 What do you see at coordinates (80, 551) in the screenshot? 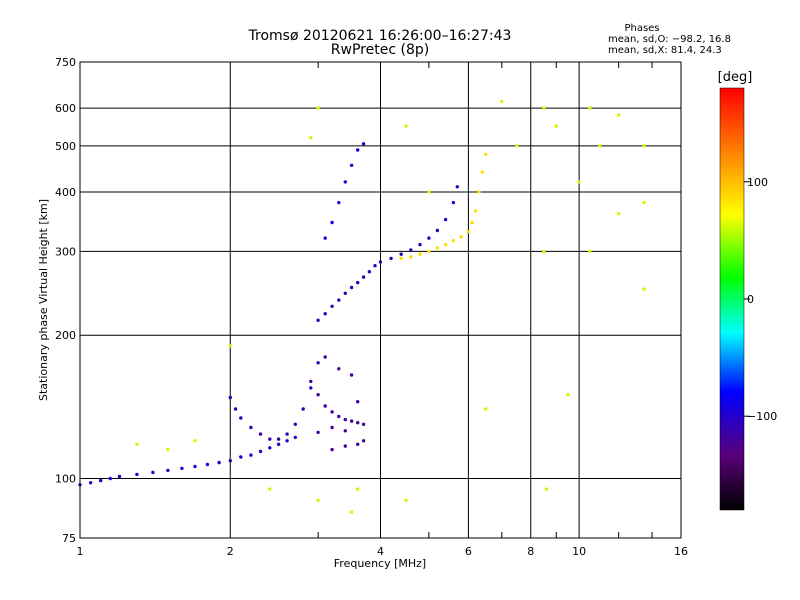
I see `x-tick-label: 1` at bounding box center [80, 551].